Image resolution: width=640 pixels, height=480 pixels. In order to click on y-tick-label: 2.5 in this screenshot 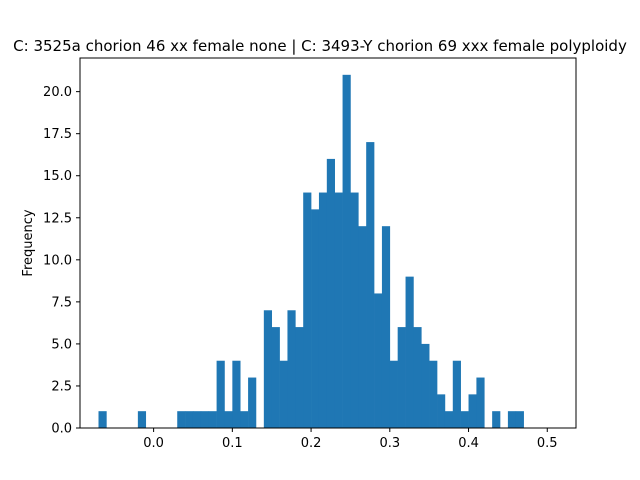, I will do `click(61, 386)`.